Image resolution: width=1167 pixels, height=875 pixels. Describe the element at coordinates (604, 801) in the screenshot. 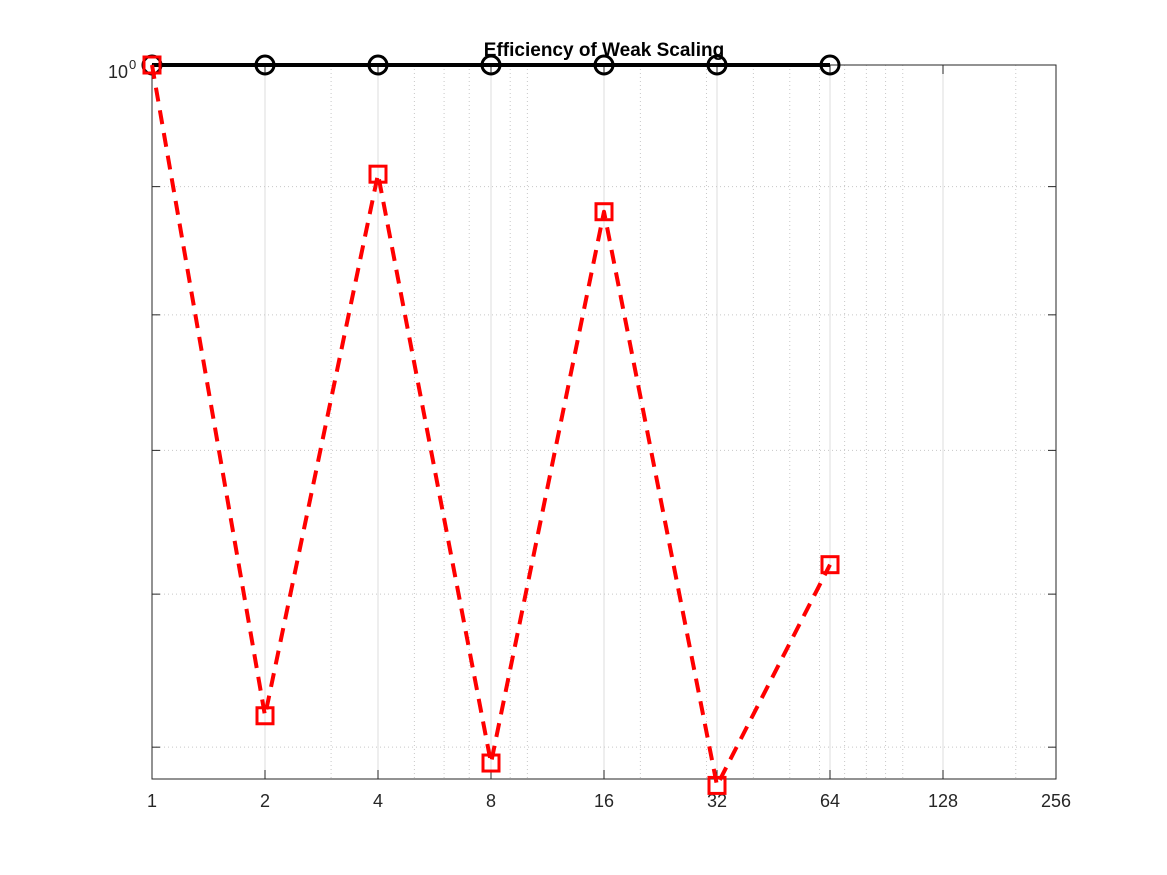

I see `x-tick-label: 16` at that location.